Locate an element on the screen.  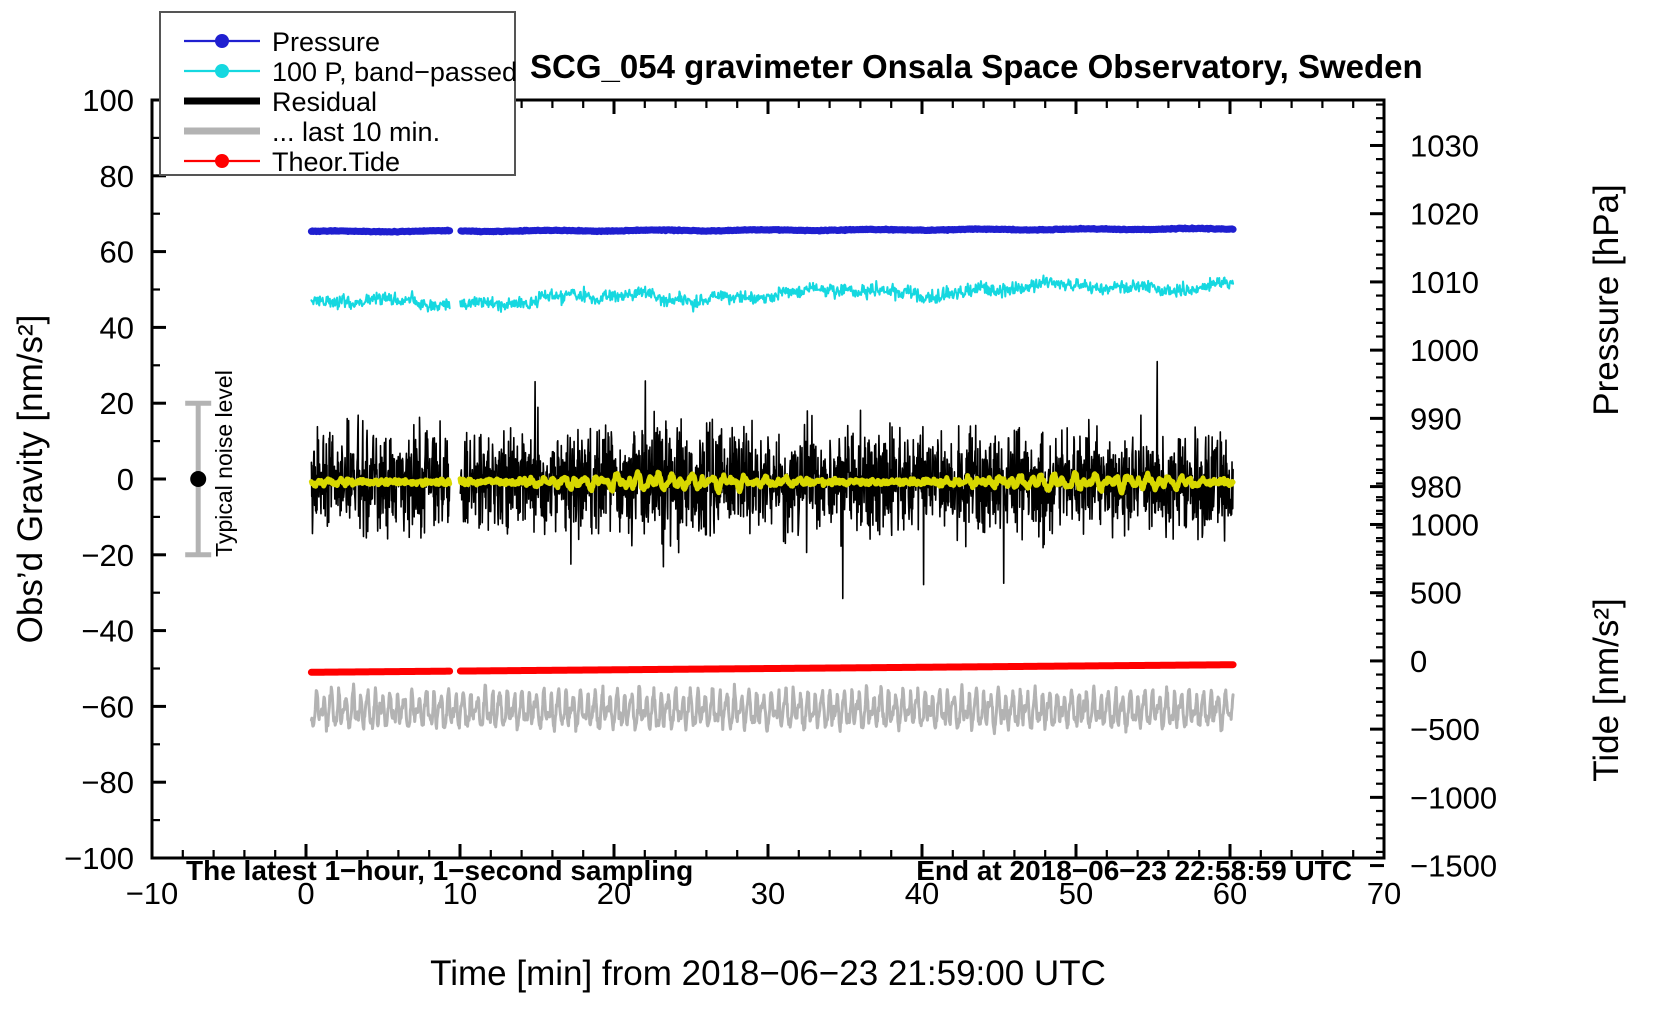
y-left-tick-label: −20 is located at coordinates (107, 555).